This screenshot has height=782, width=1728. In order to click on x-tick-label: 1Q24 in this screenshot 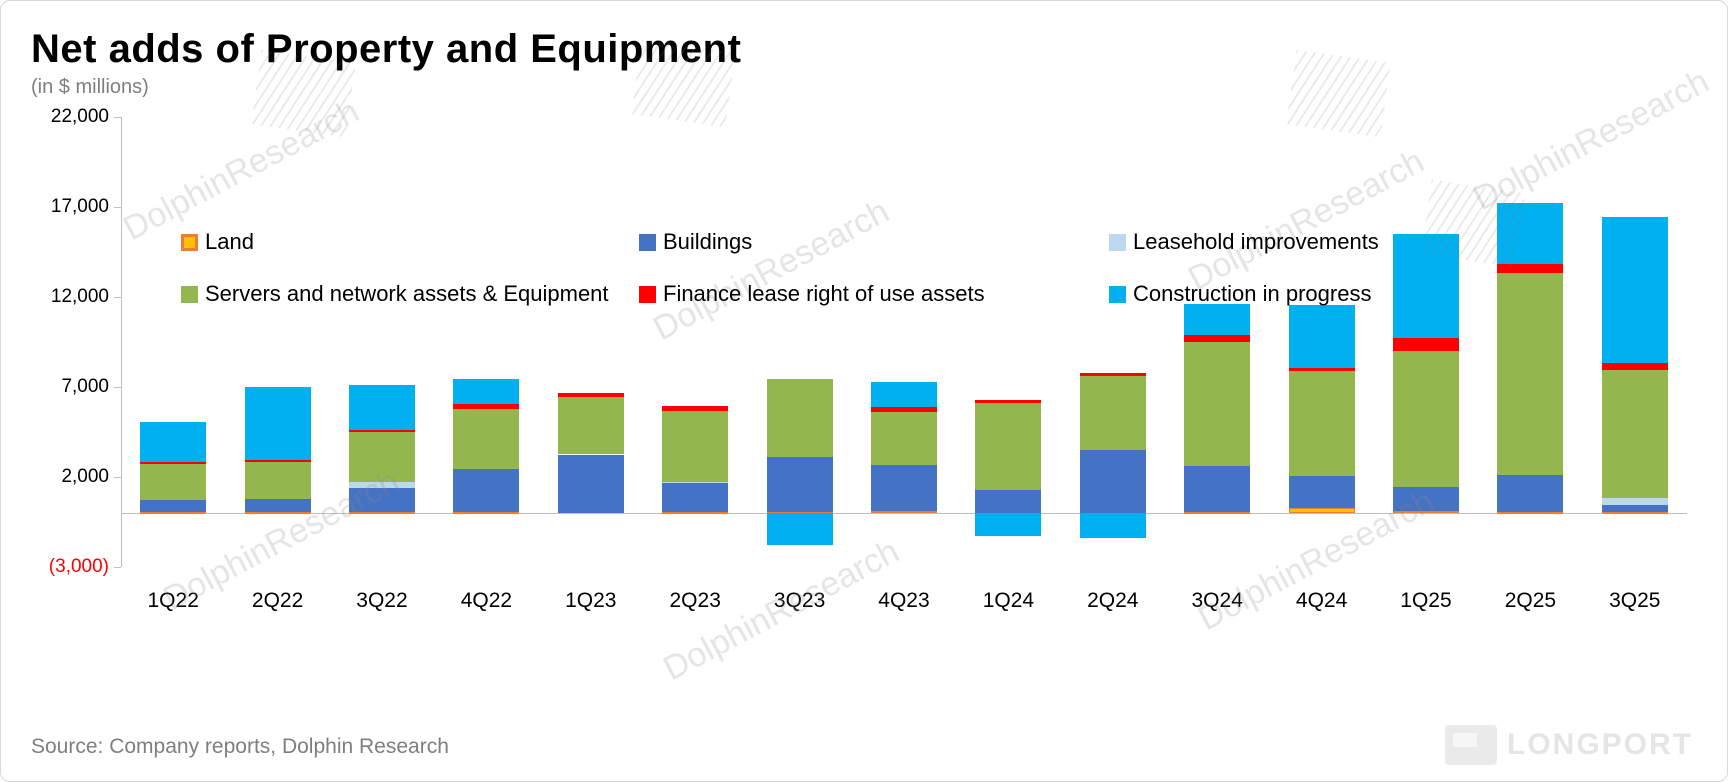, I will do `click(1008, 600)`.